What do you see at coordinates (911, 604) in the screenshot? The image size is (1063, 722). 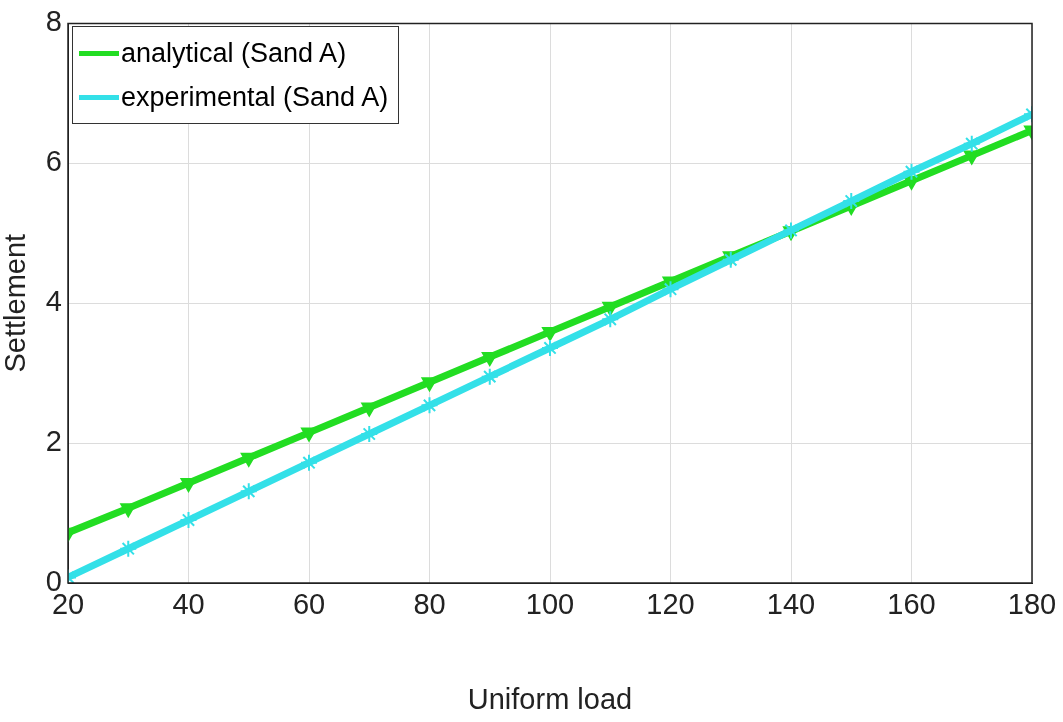 I see `x-tick-label: 160` at bounding box center [911, 604].